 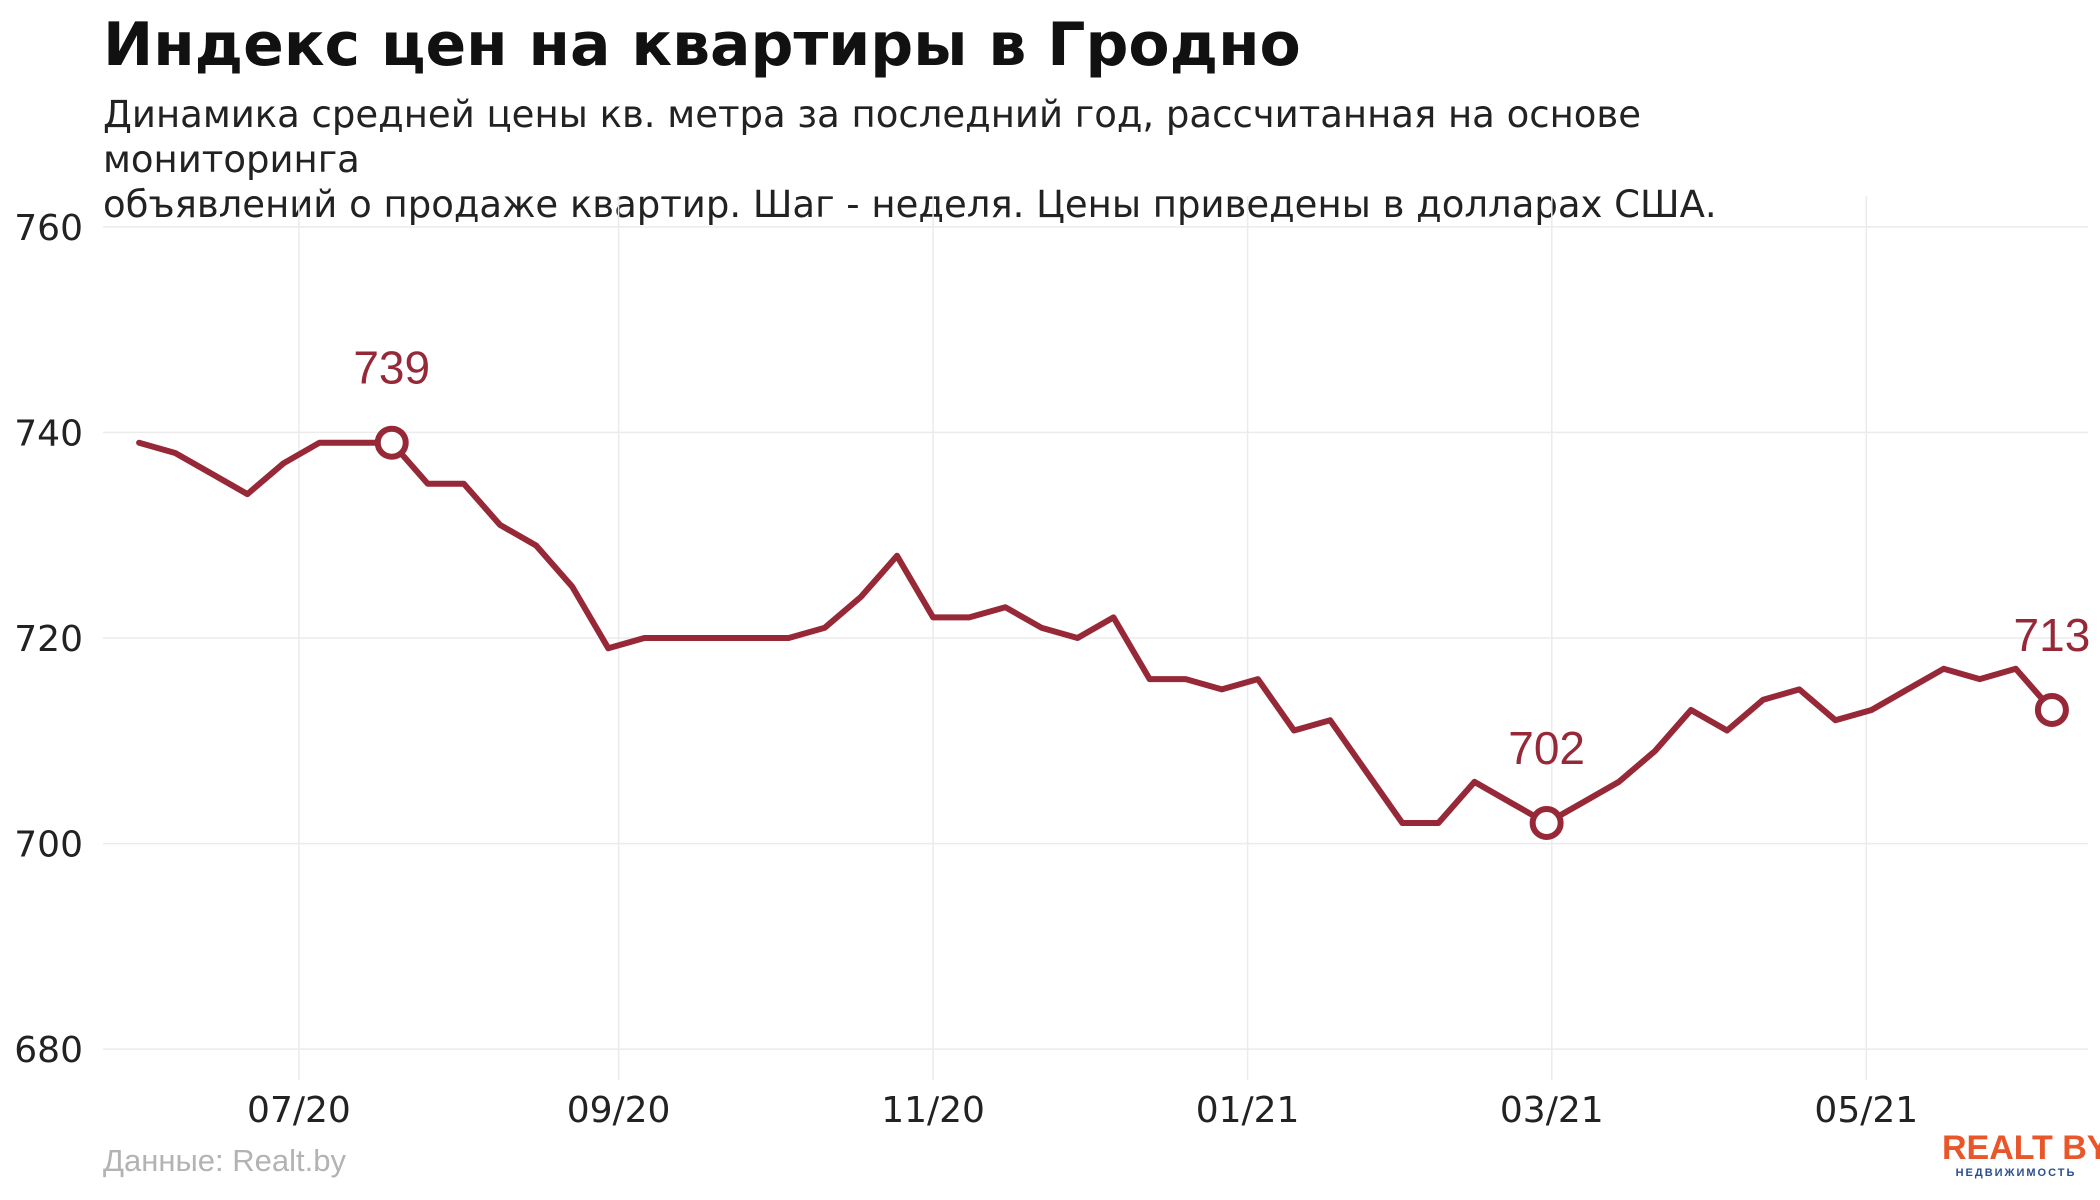 What do you see at coordinates (2016, 1173) in the screenshot?
I see `logo-sub-text: НЕДВИЖИМОСТЬ` at bounding box center [2016, 1173].